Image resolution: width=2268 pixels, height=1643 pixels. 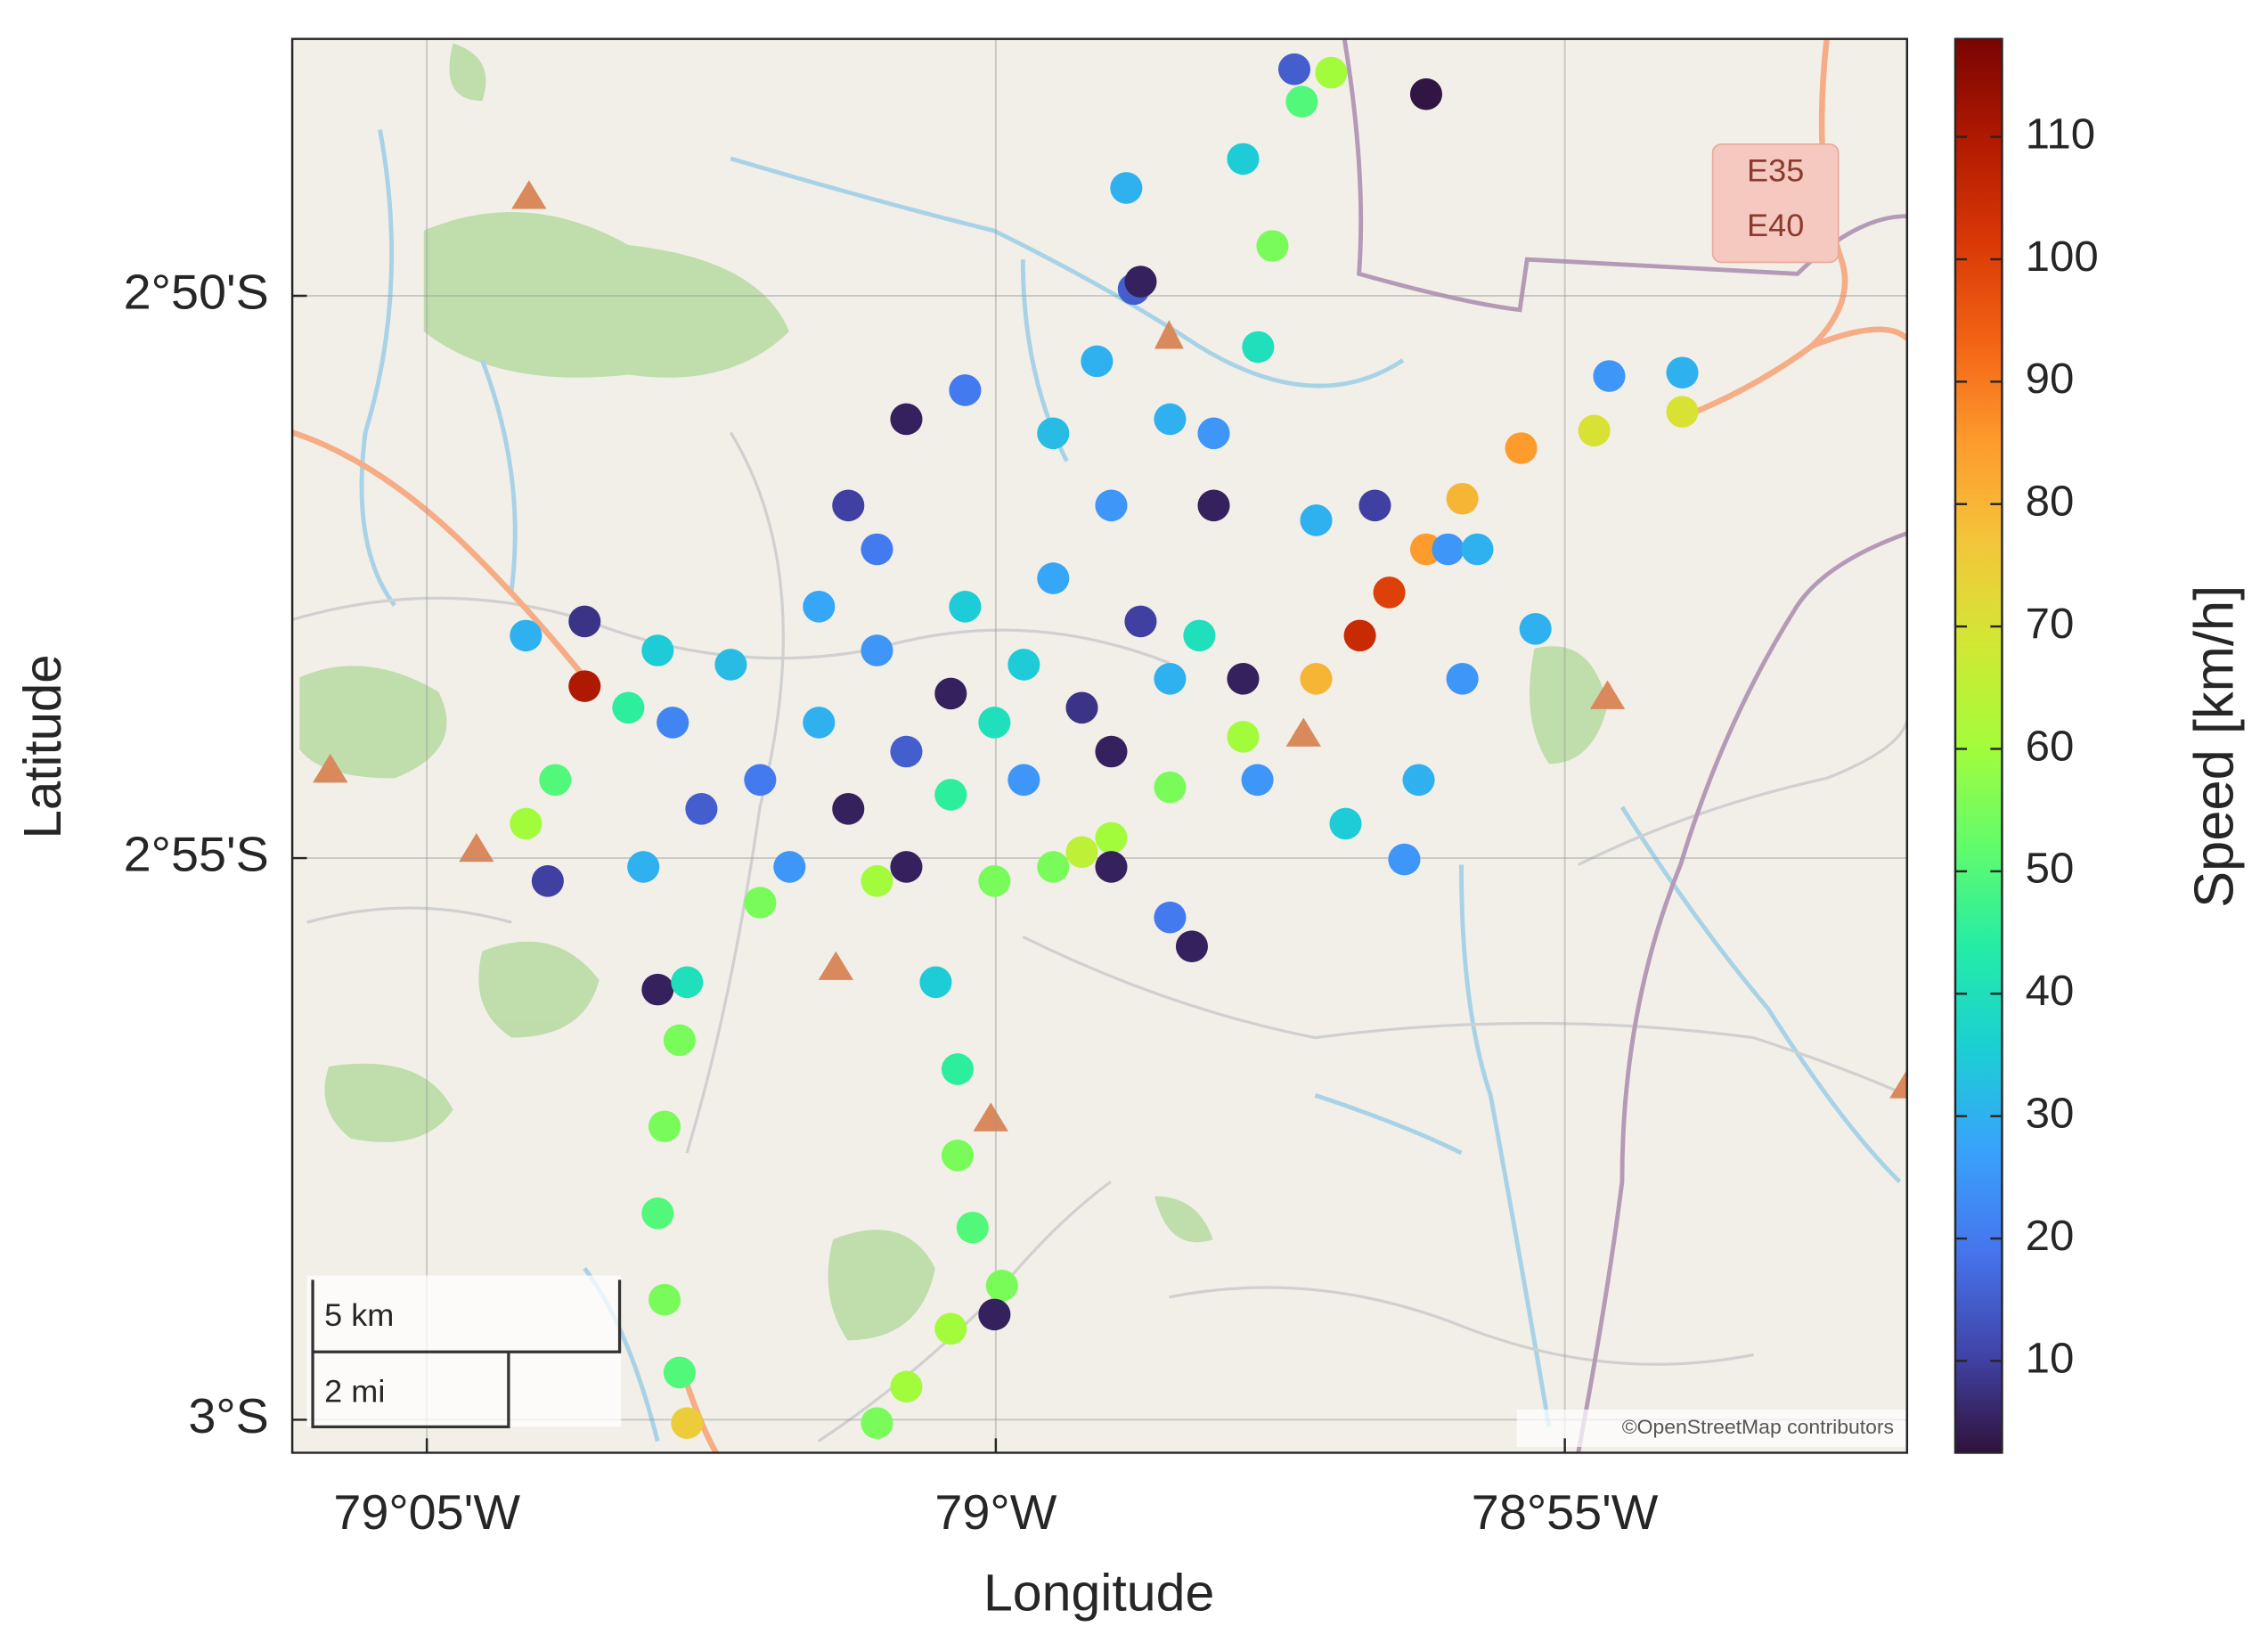 What do you see at coordinates (2050, 869) in the screenshot?
I see `colorbar-tick-label: 50` at bounding box center [2050, 869].